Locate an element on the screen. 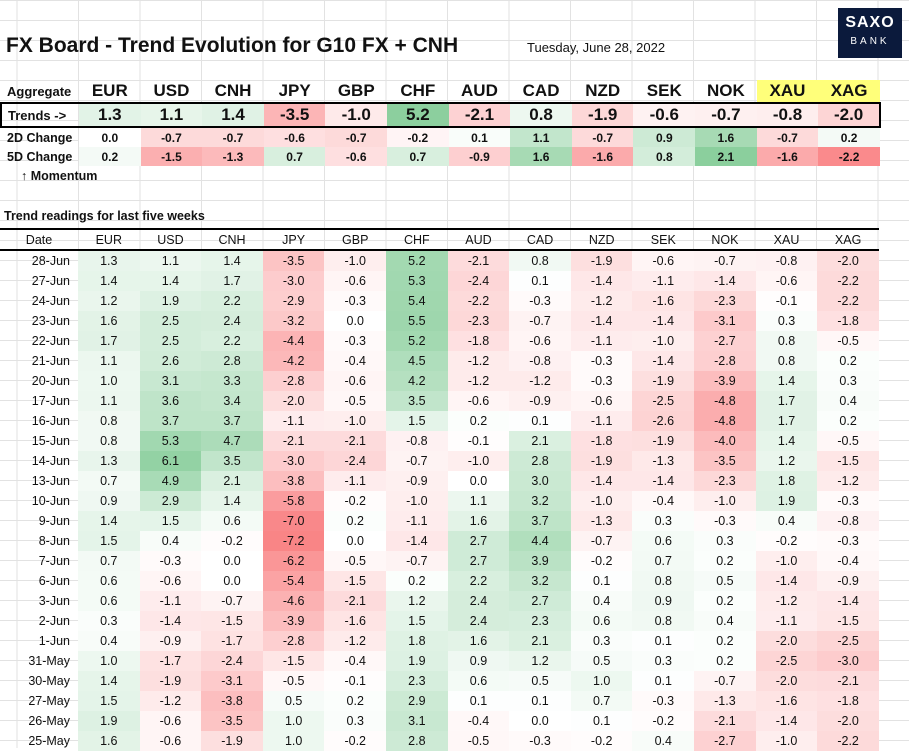 The image size is (909, 751). trend-cell-nzd: -1.0 is located at coordinates (601, 501).